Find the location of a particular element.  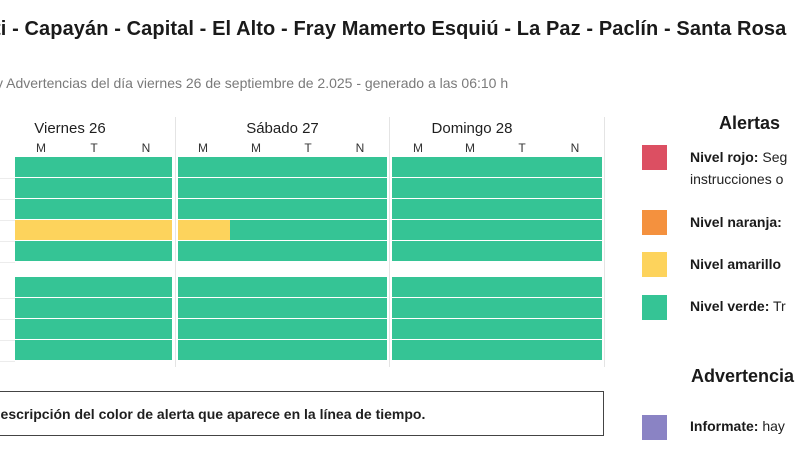

orange-level-label: Nivel naranja: is located at coordinates (736, 222).